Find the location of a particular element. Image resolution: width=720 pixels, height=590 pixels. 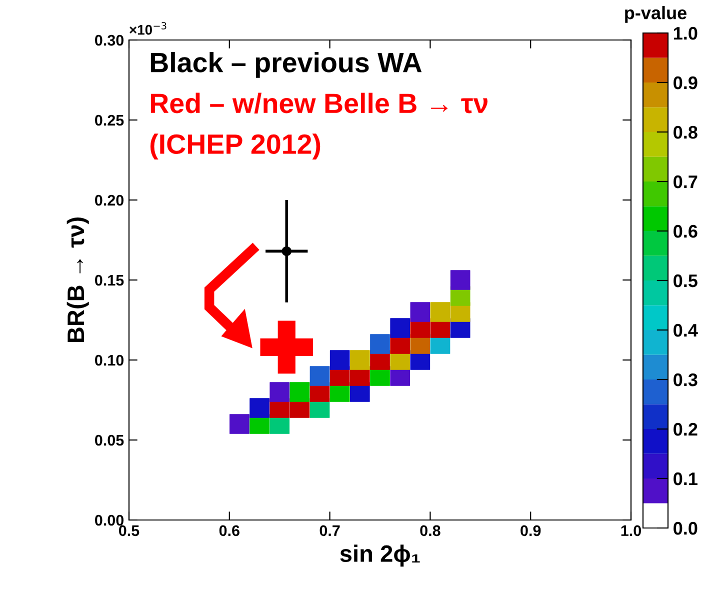

y-tick-label: 0.30 is located at coordinates (109, 40).